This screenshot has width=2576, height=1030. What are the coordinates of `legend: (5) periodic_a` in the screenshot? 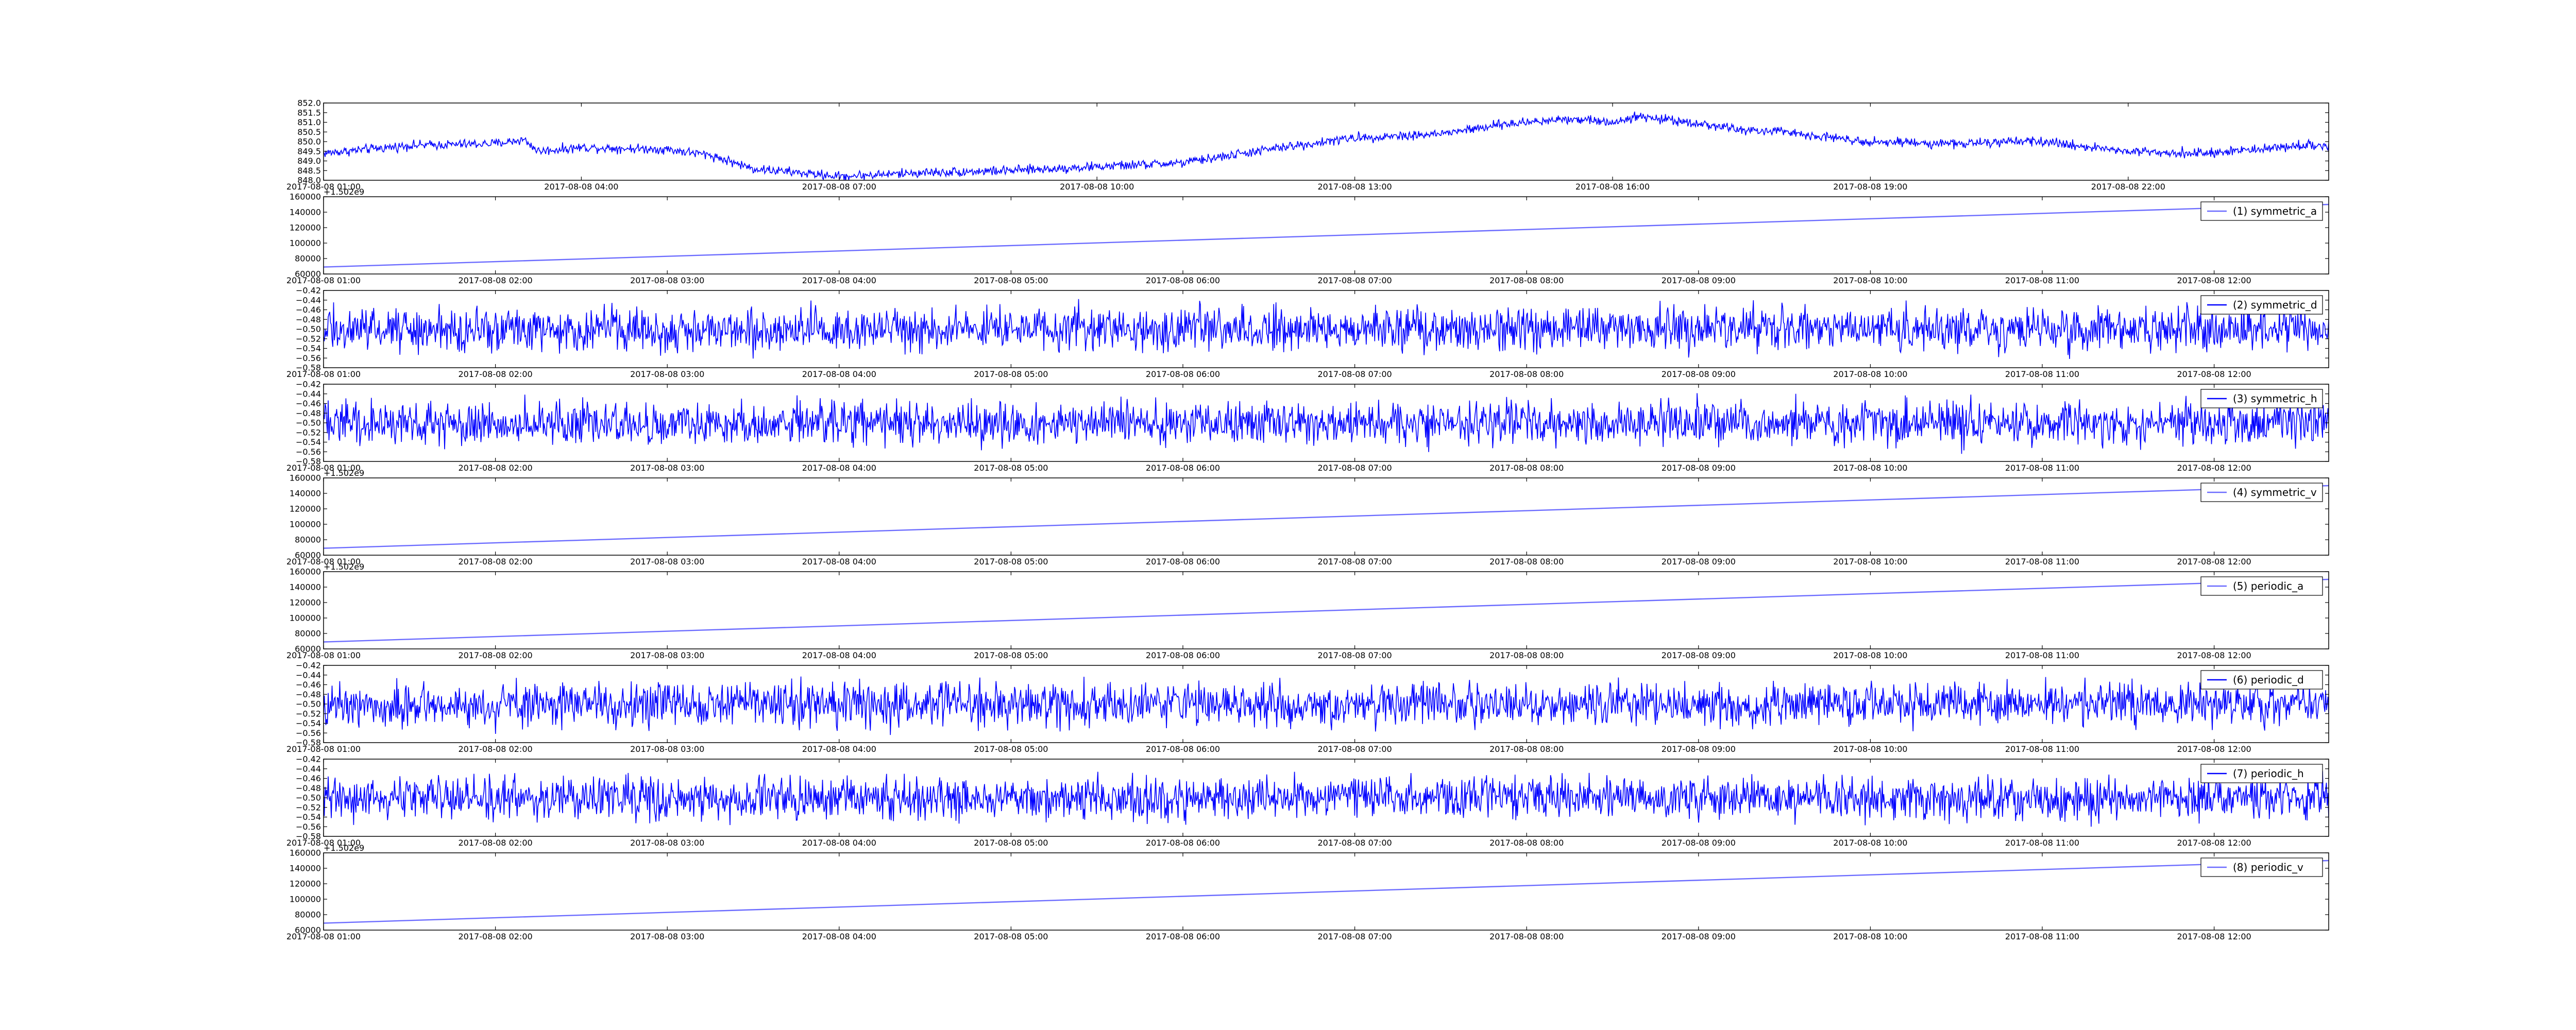 It's located at (2261, 586).